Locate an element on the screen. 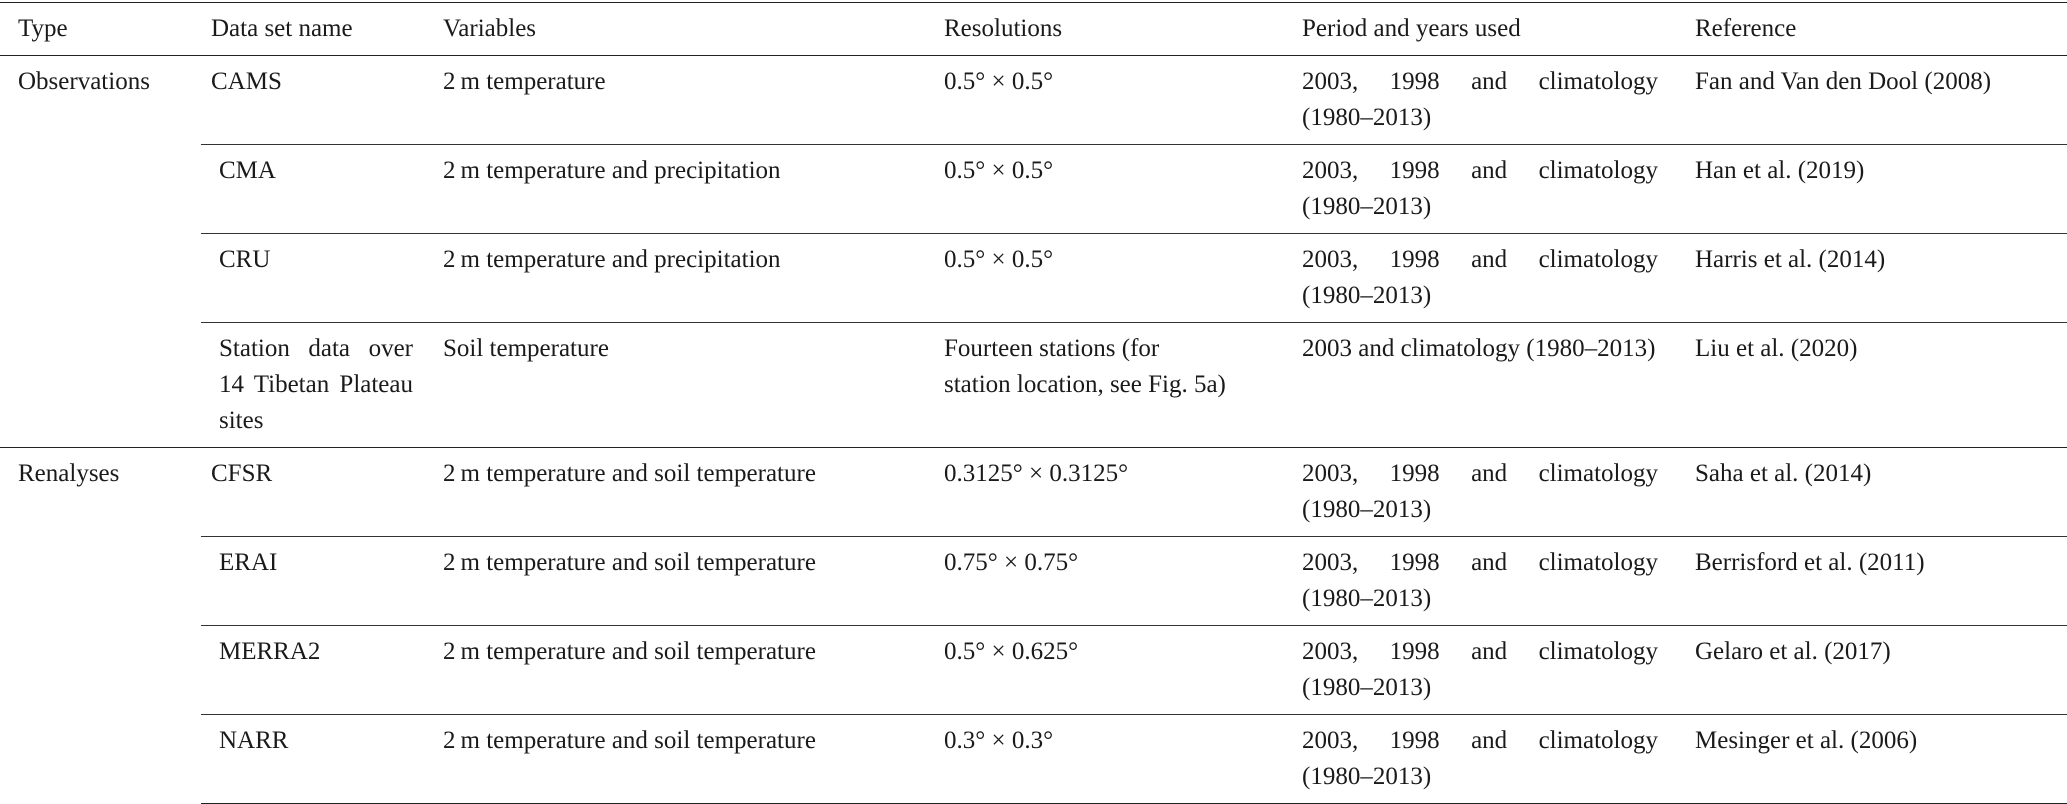 This screenshot has height=804, width=2067. table-cell: Mesinger et al. (2006) is located at coordinates (1876, 759).